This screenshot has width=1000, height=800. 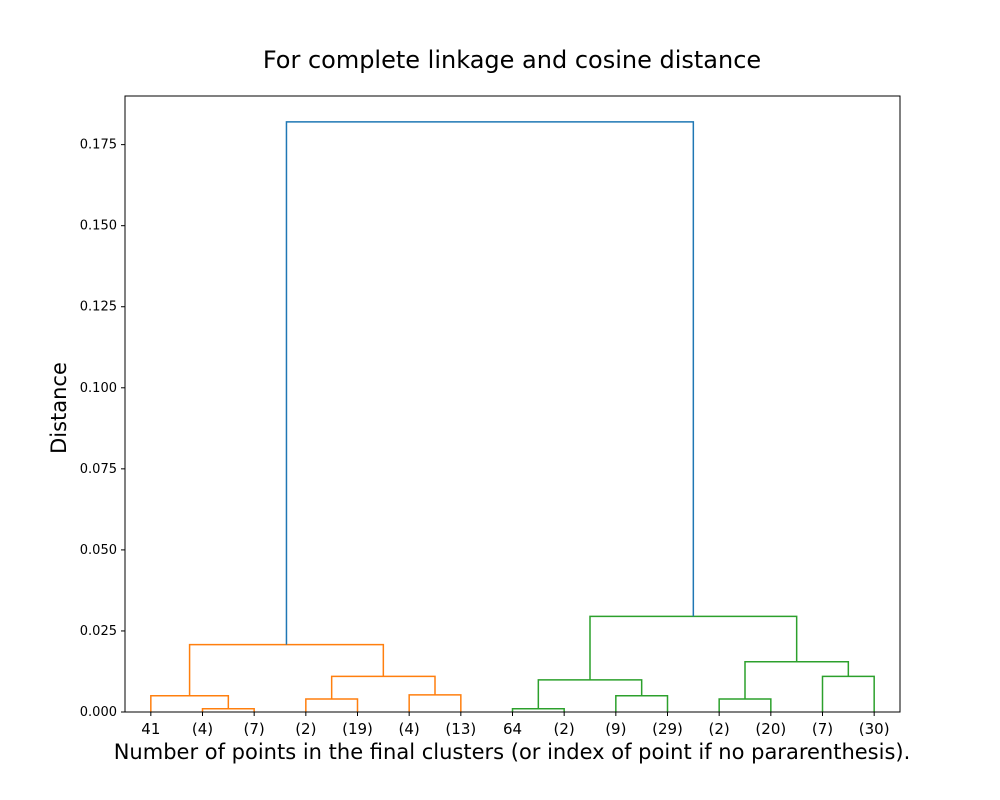 I want to click on leaf-label: (20), so click(x=770, y=729).